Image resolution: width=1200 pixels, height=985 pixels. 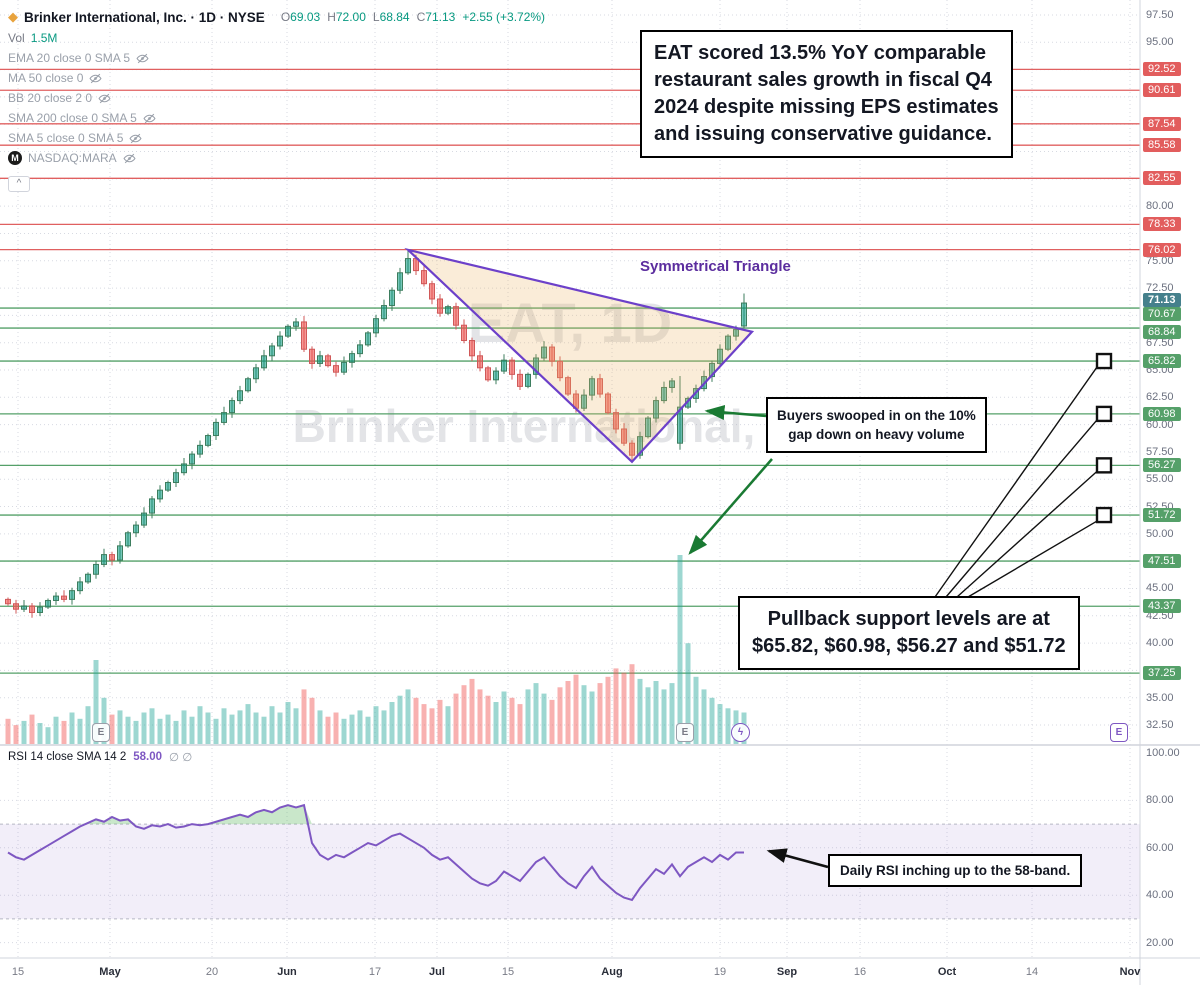 What do you see at coordinates (1160, 942) in the screenshot?
I see `rsi-axis-label: 20.00` at bounding box center [1160, 942].